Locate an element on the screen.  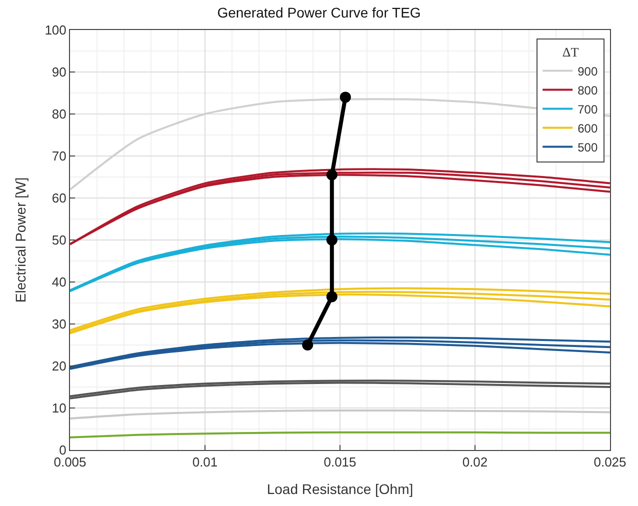
y-tick-label: 60 is located at coordinates (59, 198).